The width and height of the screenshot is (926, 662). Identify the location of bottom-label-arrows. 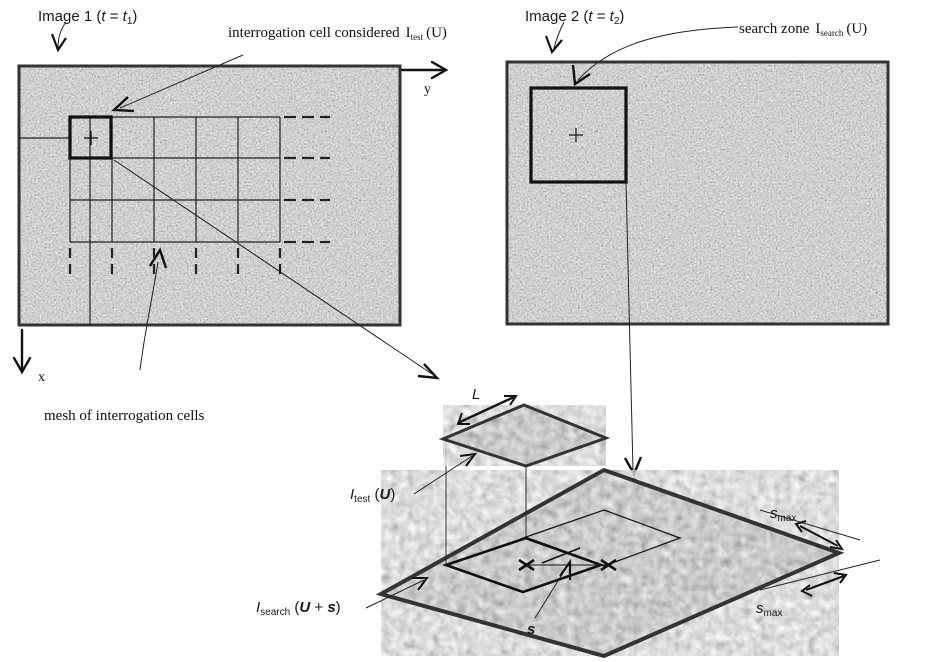
(421, 530).